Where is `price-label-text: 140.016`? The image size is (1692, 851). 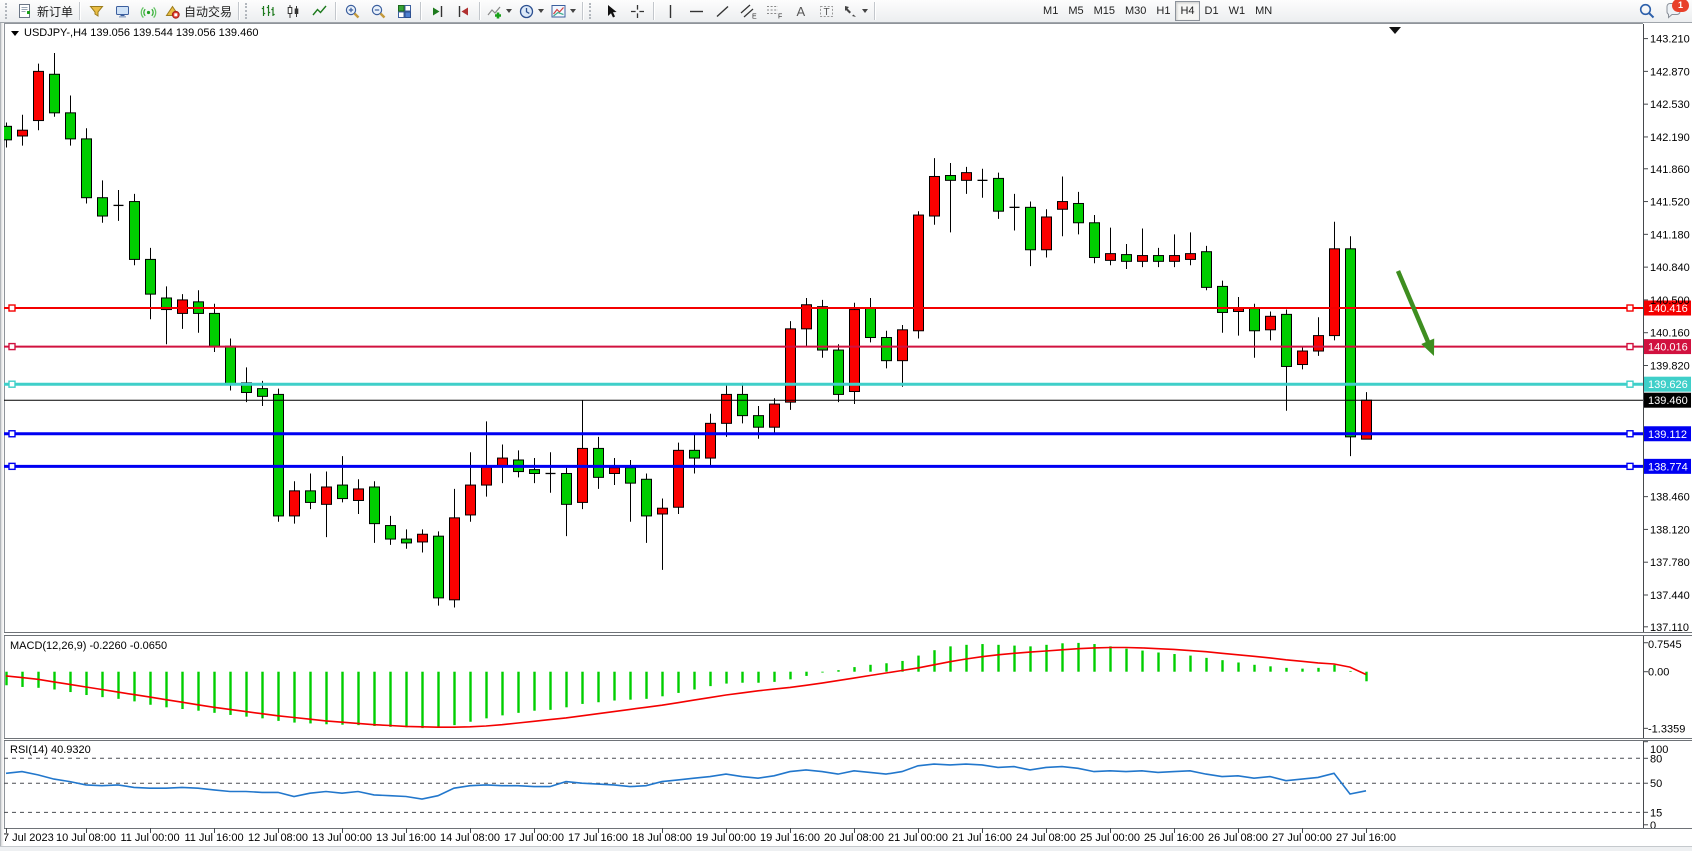 price-label-text: 140.016 is located at coordinates (1668, 348).